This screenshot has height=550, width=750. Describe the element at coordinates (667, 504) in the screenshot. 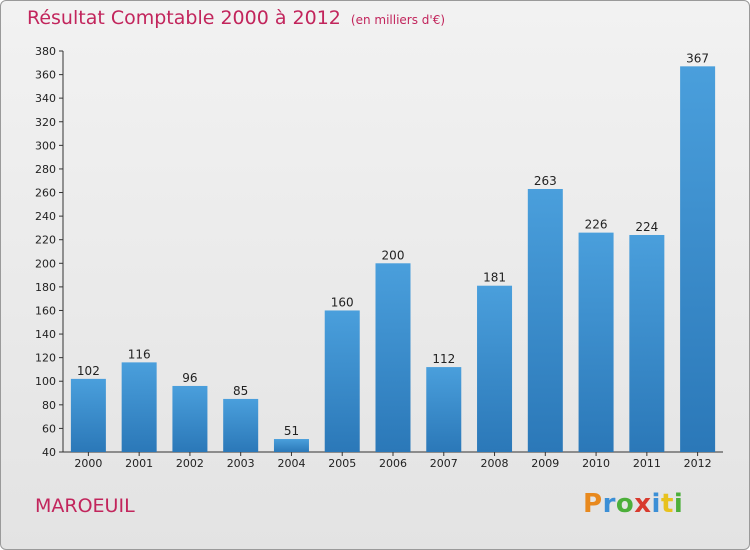

I see `logo-letter: t` at that location.